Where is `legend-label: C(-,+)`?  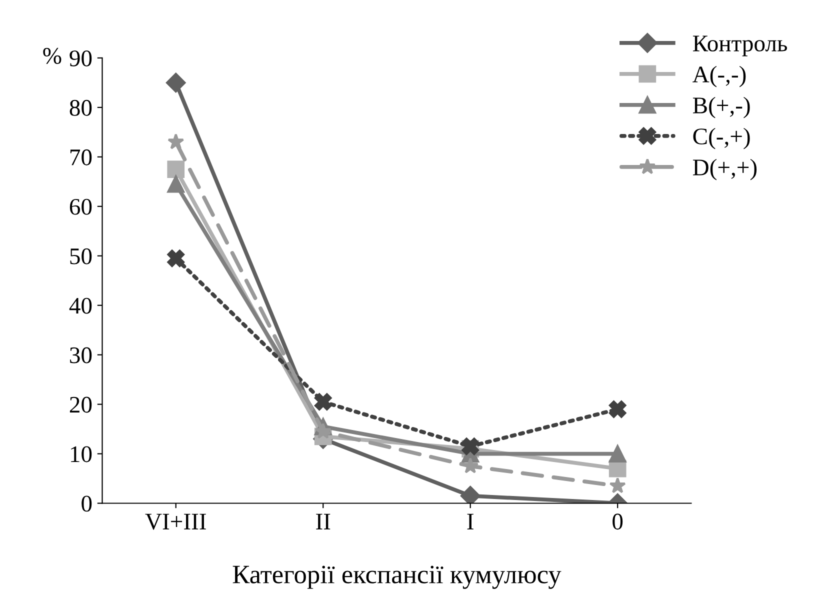 legend-label: C(-,+) is located at coordinates (721, 139).